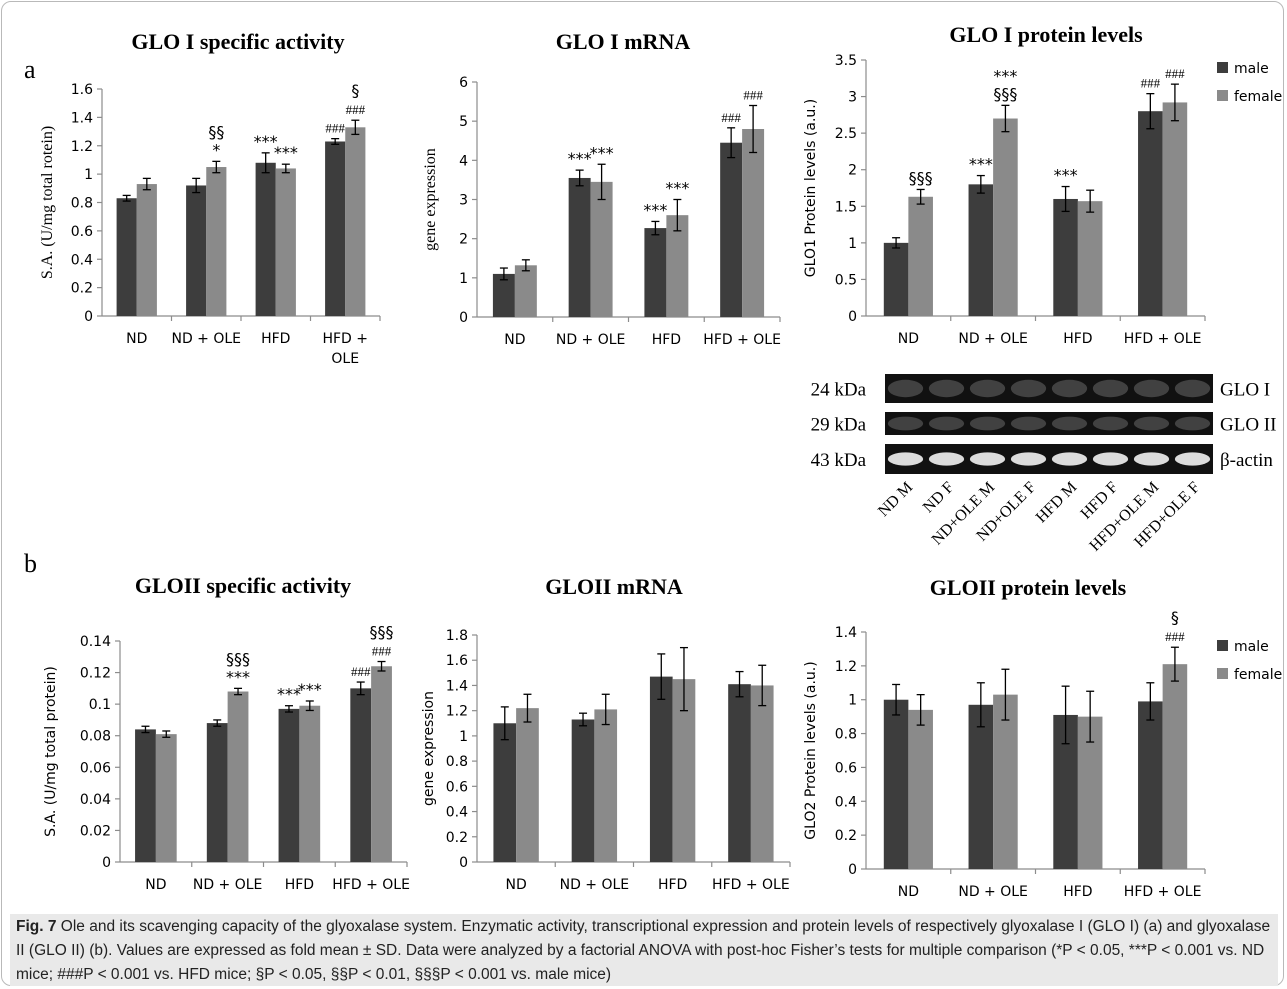  I want to click on legend-swatch-female, so click(1222, 673).